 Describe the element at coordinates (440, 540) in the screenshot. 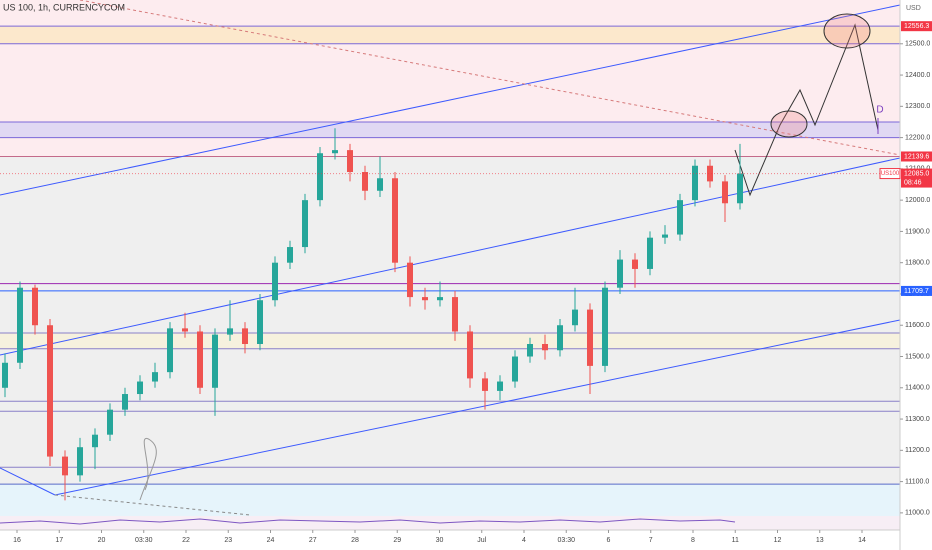

I see `x-tick-label: 30` at that location.